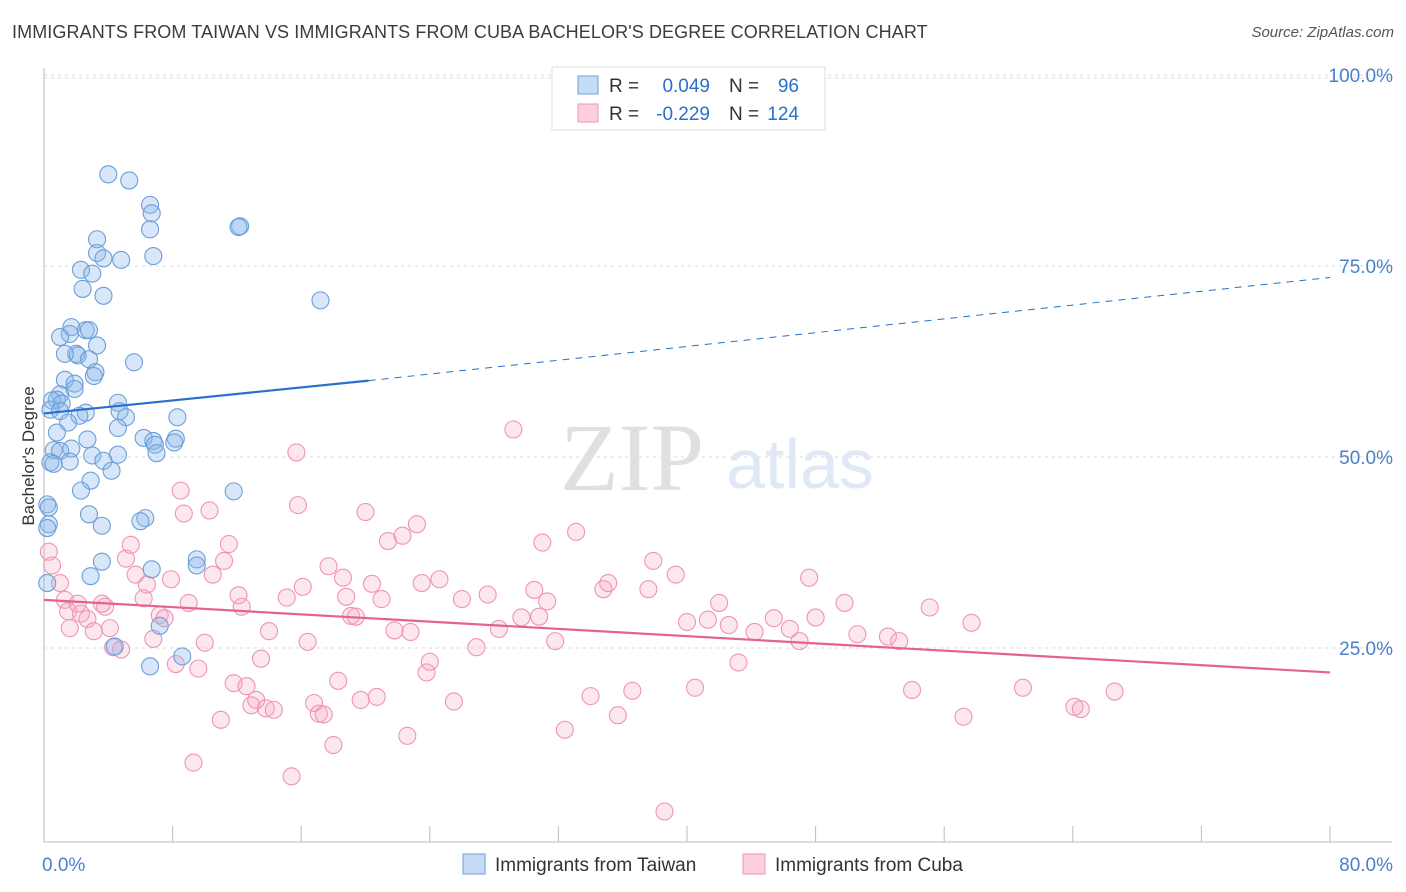 This screenshot has height=892, width=1406. Describe the element at coordinates (783, 114) in the screenshot. I see `legend-n-value-cuba: 124` at that location.